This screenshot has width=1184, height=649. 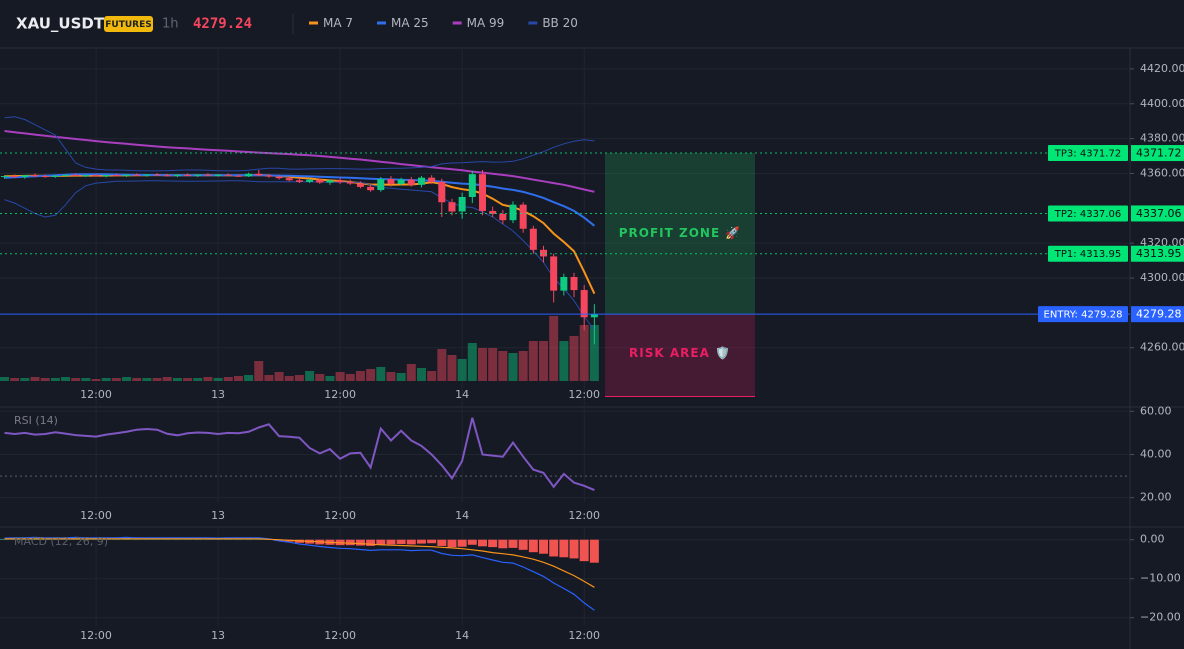 What do you see at coordinates (61, 541) in the screenshot?
I see `pane-title: MACD (12, 26, 9)` at bounding box center [61, 541].